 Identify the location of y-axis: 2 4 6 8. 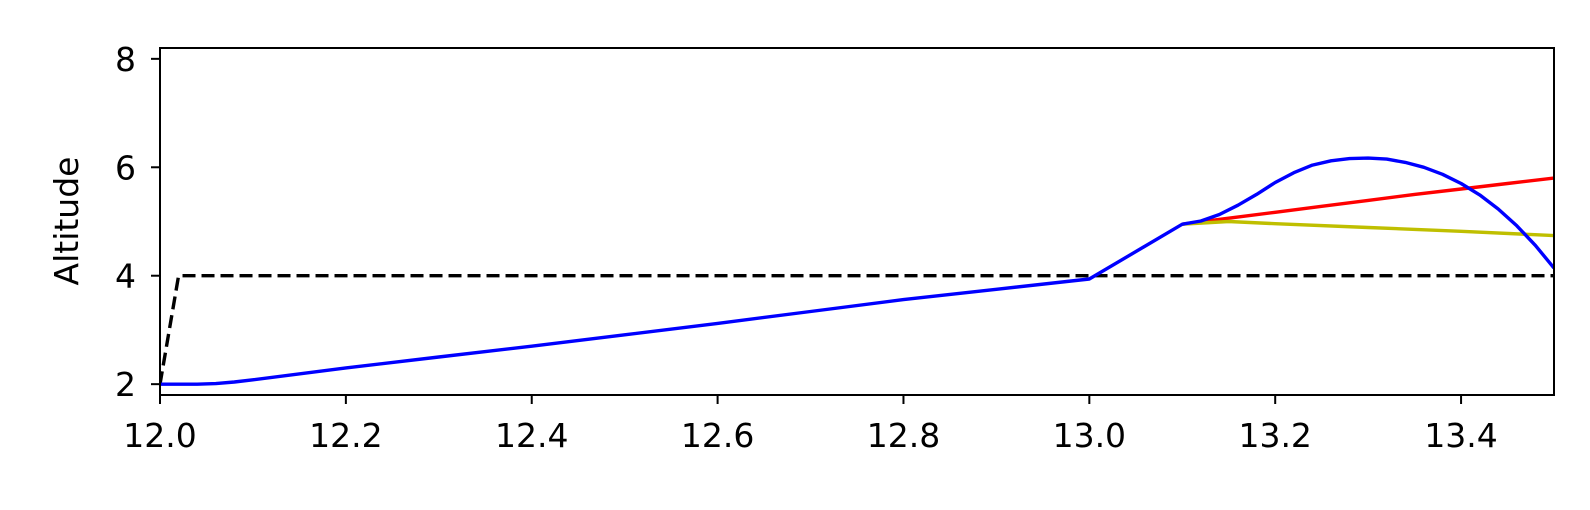
(137, 222).